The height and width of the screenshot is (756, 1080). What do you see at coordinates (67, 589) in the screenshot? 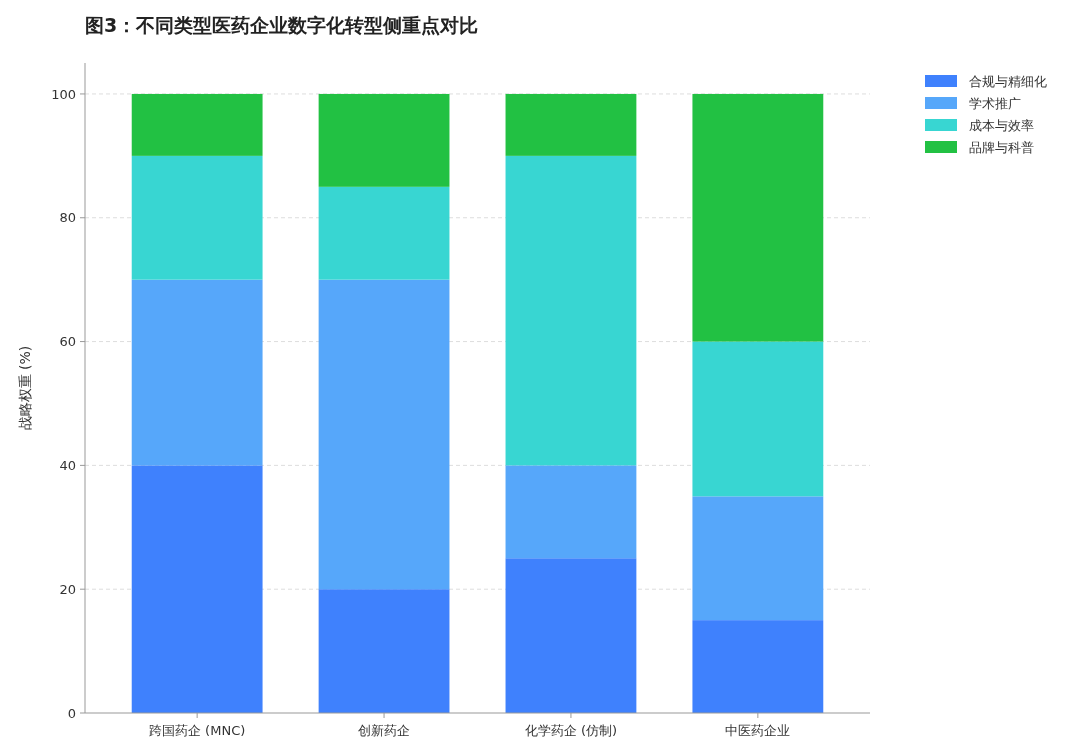
I see `y-tick-label: 20` at bounding box center [67, 589].